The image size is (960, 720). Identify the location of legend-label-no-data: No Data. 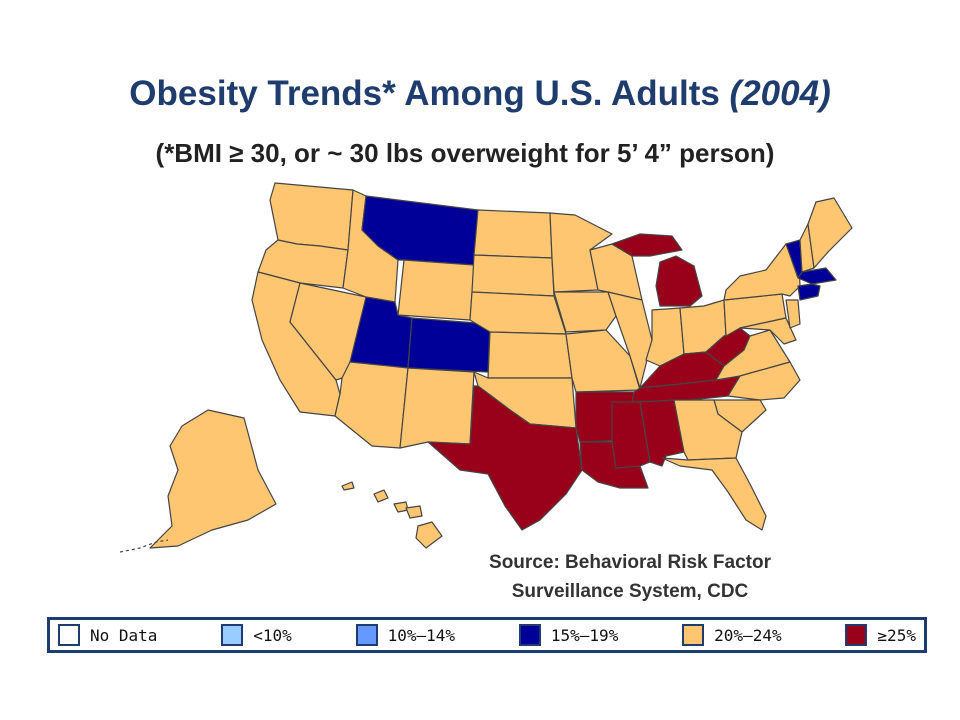
(124, 635).